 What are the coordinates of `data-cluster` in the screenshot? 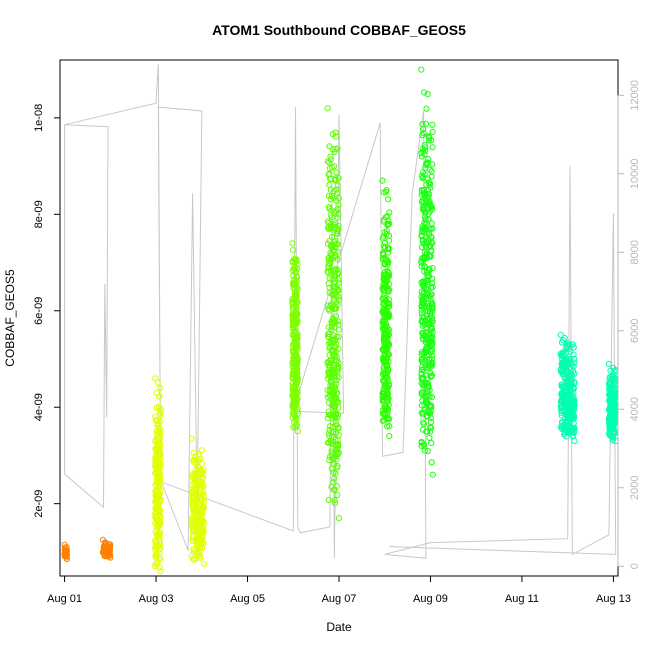 It's located at (295, 337).